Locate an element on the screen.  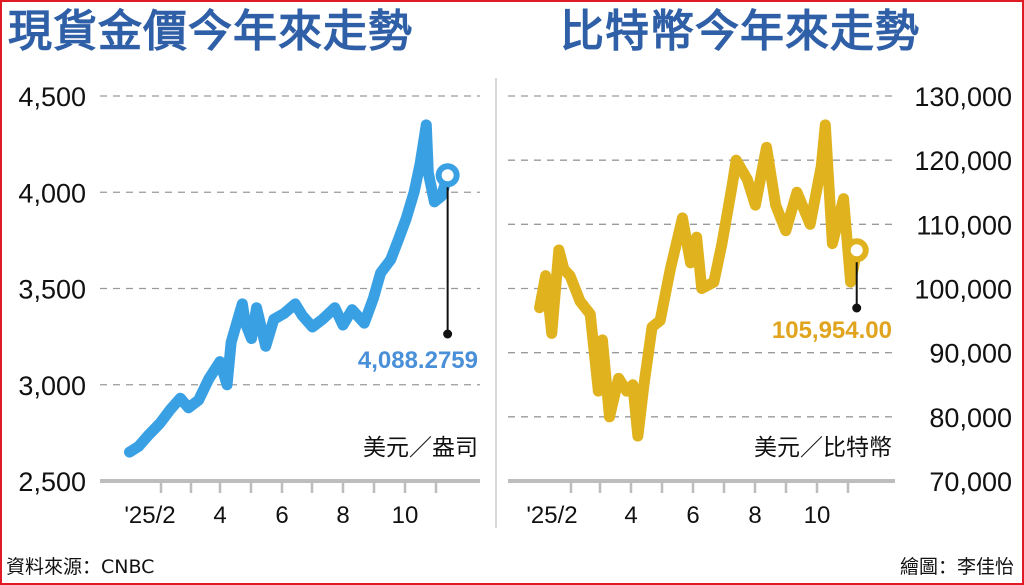
y-tick-label: 110,000 is located at coordinates (964, 225).